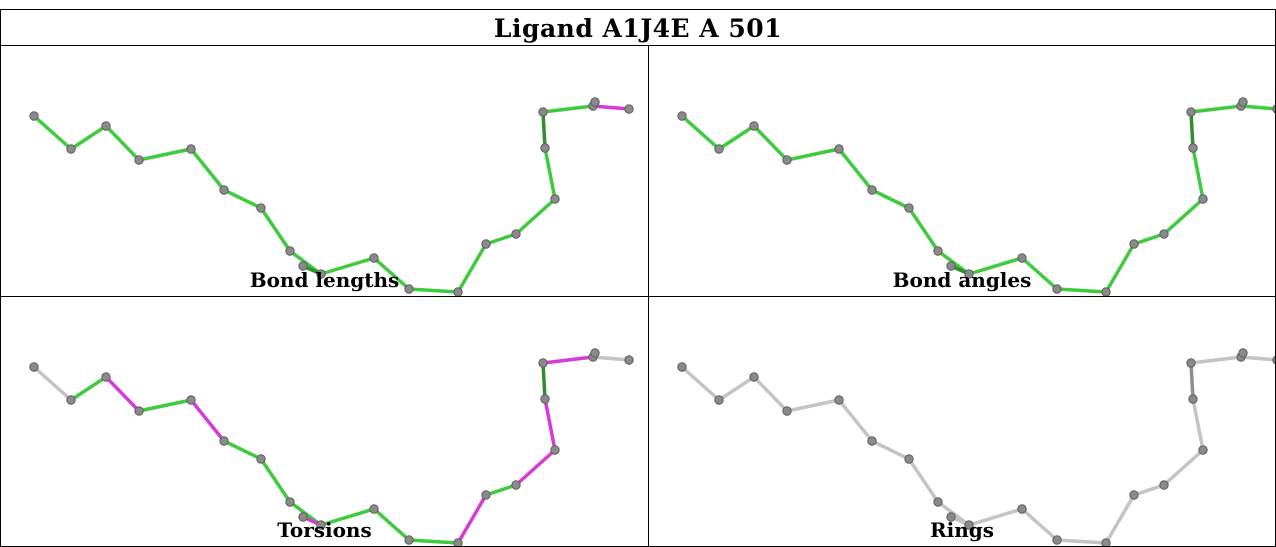 Image resolution: width=1276 pixels, height=547 pixels. Describe the element at coordinates (324, 530) in the screenshot. I see `panel-label-torsions: Torsions` at that location.